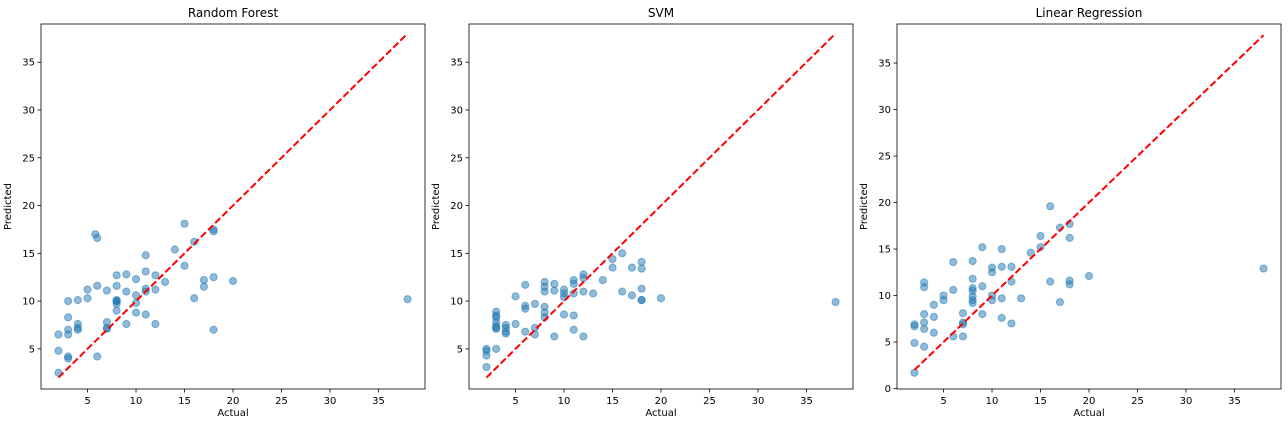  Describe the element at coordinates (1089, 13) in the screenshot. I see `chart-title: Linear Regression` at that location.